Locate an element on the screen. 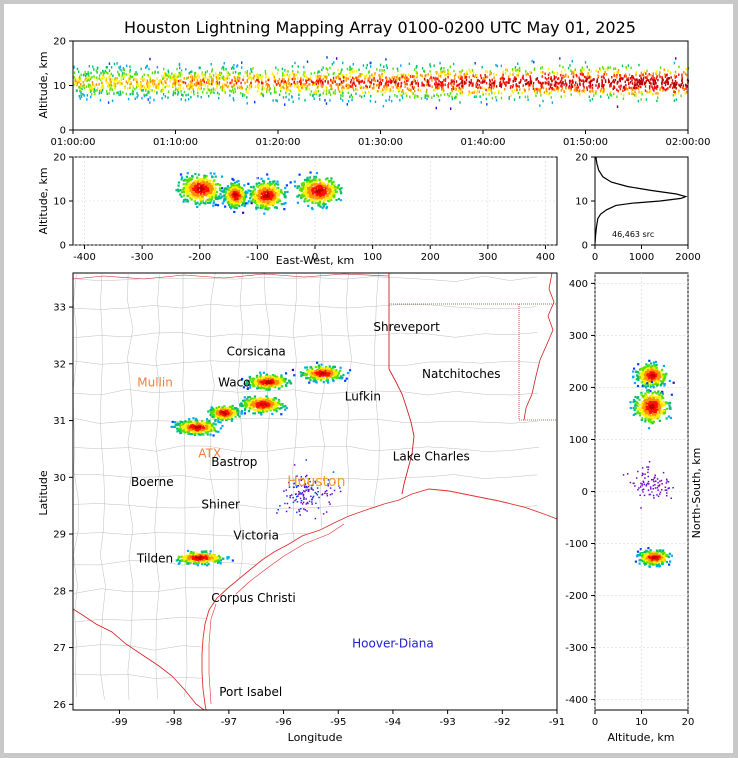  x-tick-label: -100 is located at coordinates (257, 257).